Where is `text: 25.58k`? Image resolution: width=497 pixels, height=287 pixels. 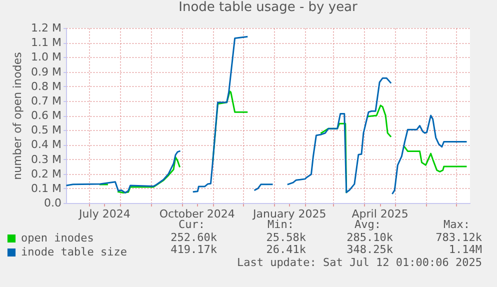
text: 25.58k is located at coordinates (286, 237).